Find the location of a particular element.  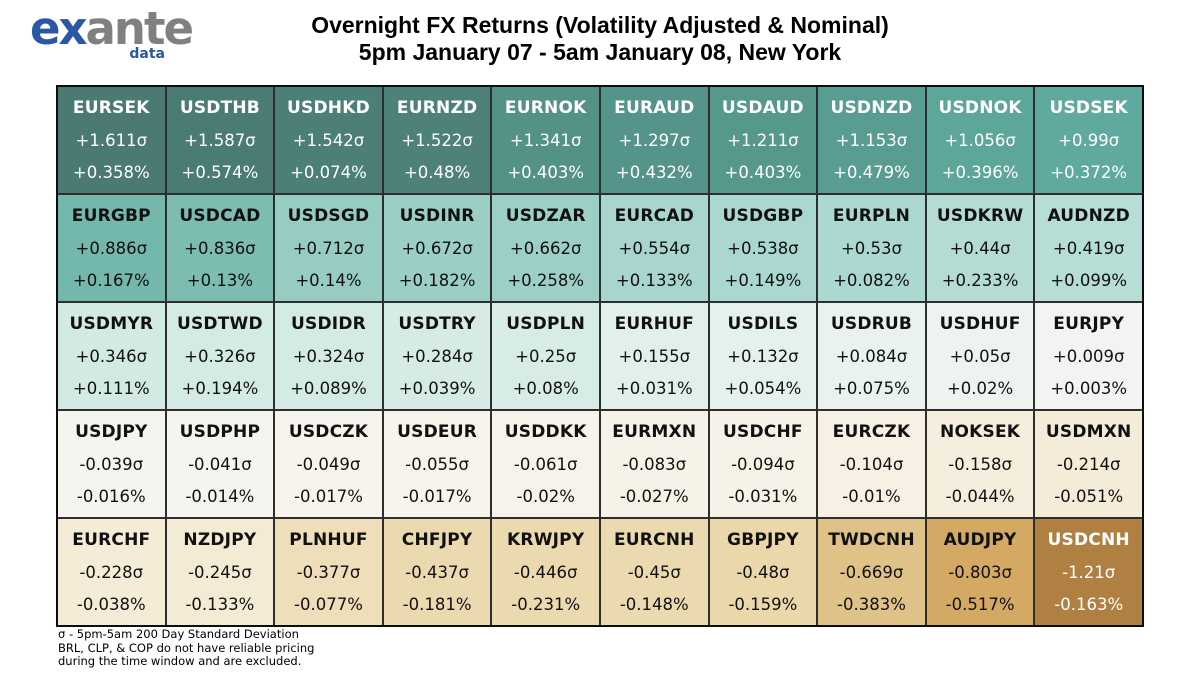

fx-value: +0.403% is located at coordinates (763, 172).